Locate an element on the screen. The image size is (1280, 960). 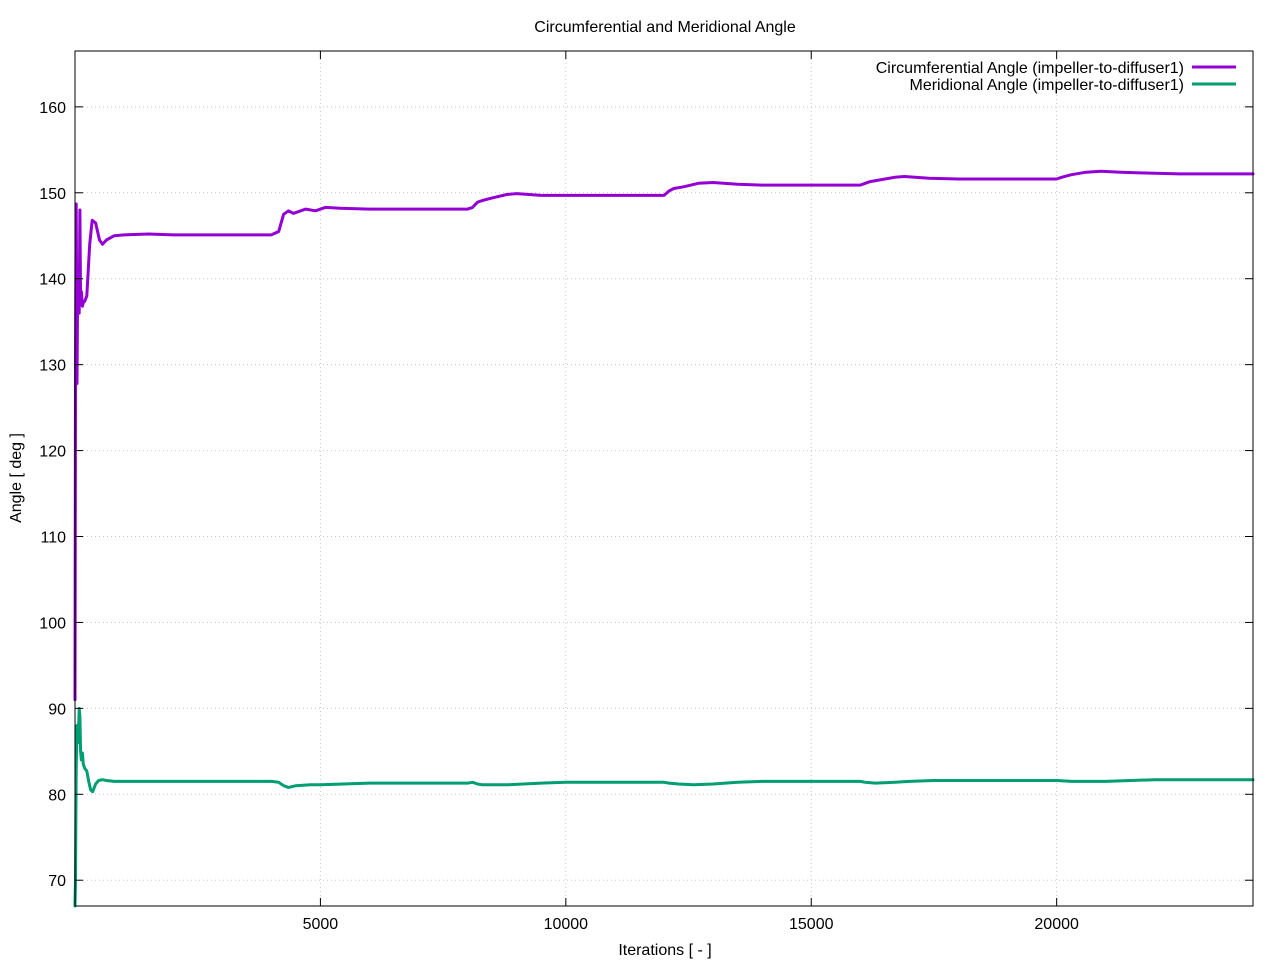
y-tick-label: 140 is located at coordinates (52, 280).